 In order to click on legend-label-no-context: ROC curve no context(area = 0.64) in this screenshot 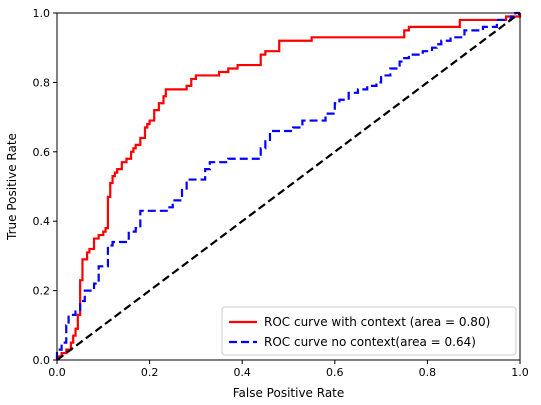, I will do `click(370, 342)`.